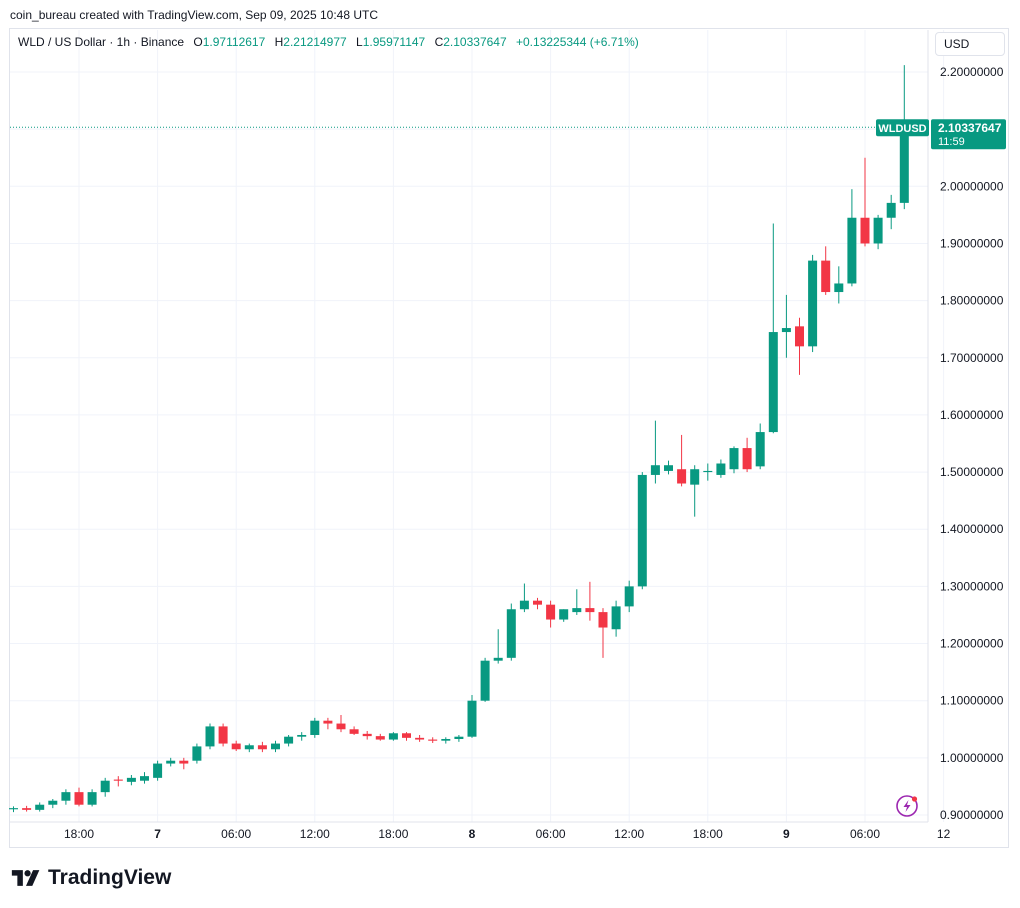 This screenshot has height=908, width=1020. Describe the element at coordinates (101, 42) in the screenshot. I see `symbol-label: WLD / US Dollar · 1h · Binance` at that location.